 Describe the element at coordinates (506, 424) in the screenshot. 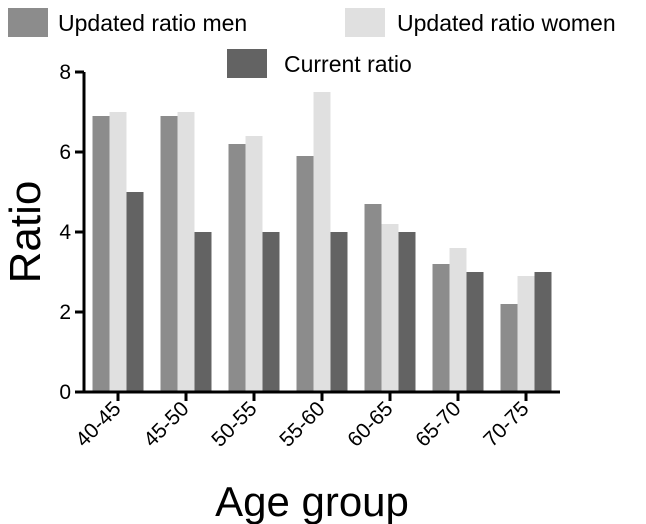

I see `x-tick-label: 70-75` at that location.